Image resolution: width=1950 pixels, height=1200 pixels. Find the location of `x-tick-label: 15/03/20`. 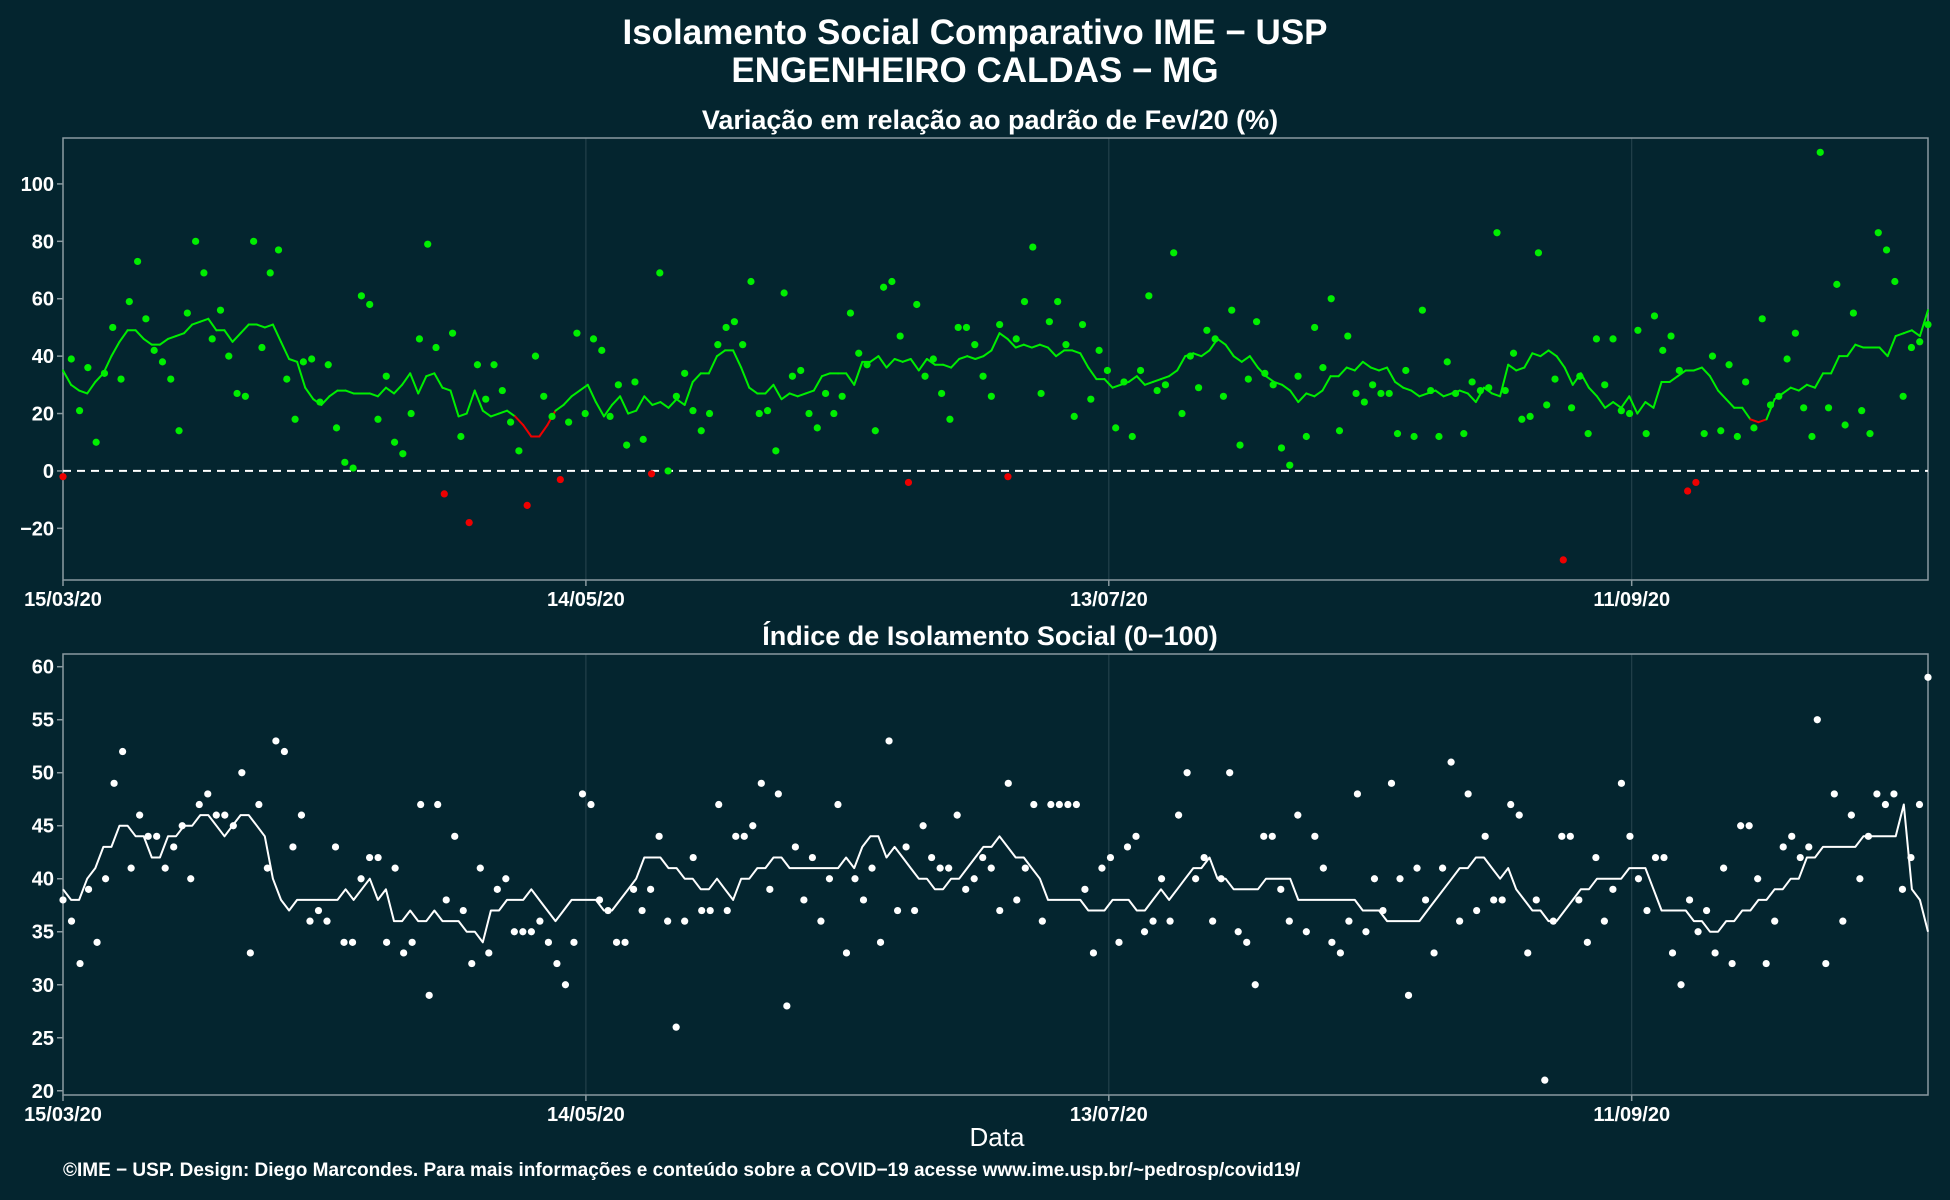

x-tick-label: 15/03/20 is located at coordinates (63, 600).